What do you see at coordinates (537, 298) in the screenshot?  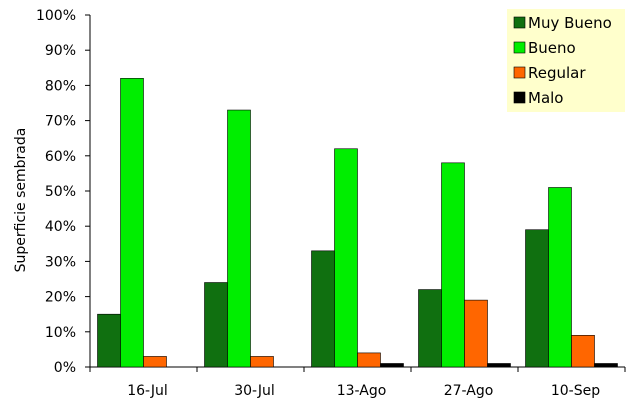 I see `bar-muy-bueno-10-sep` at bounding box center [537, 298].